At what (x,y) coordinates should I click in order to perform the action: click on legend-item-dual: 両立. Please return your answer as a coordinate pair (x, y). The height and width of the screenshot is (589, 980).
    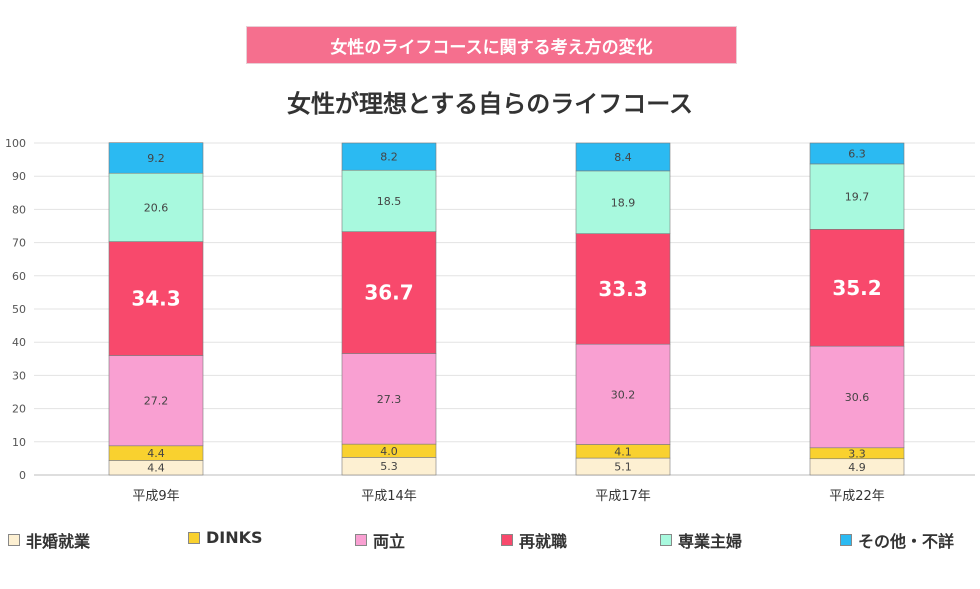
    Looking at the image, I should click on (380, 540).